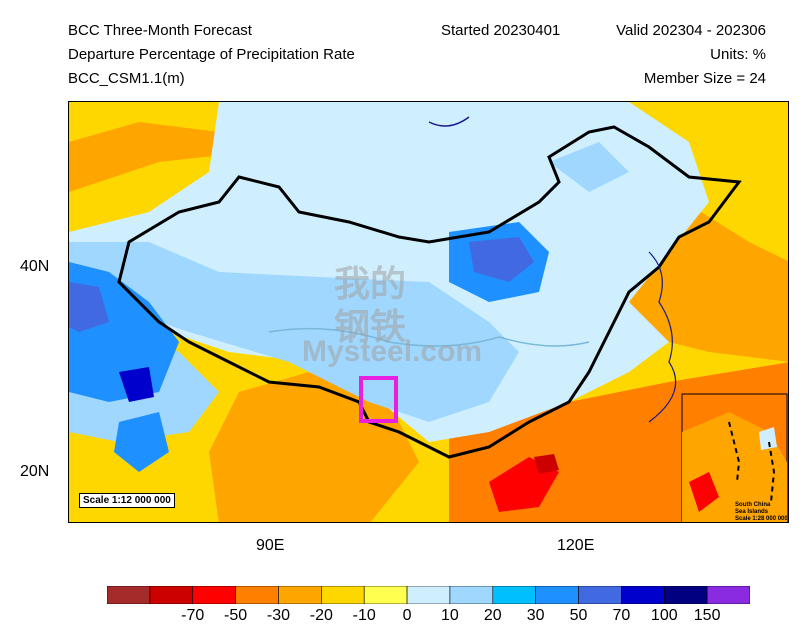 Image resolution: width=811 pixels, height=639 pixels. Describe the element at coordinates (734, 457) in the screenshot. I see `south-china-sea-inset` at that location.